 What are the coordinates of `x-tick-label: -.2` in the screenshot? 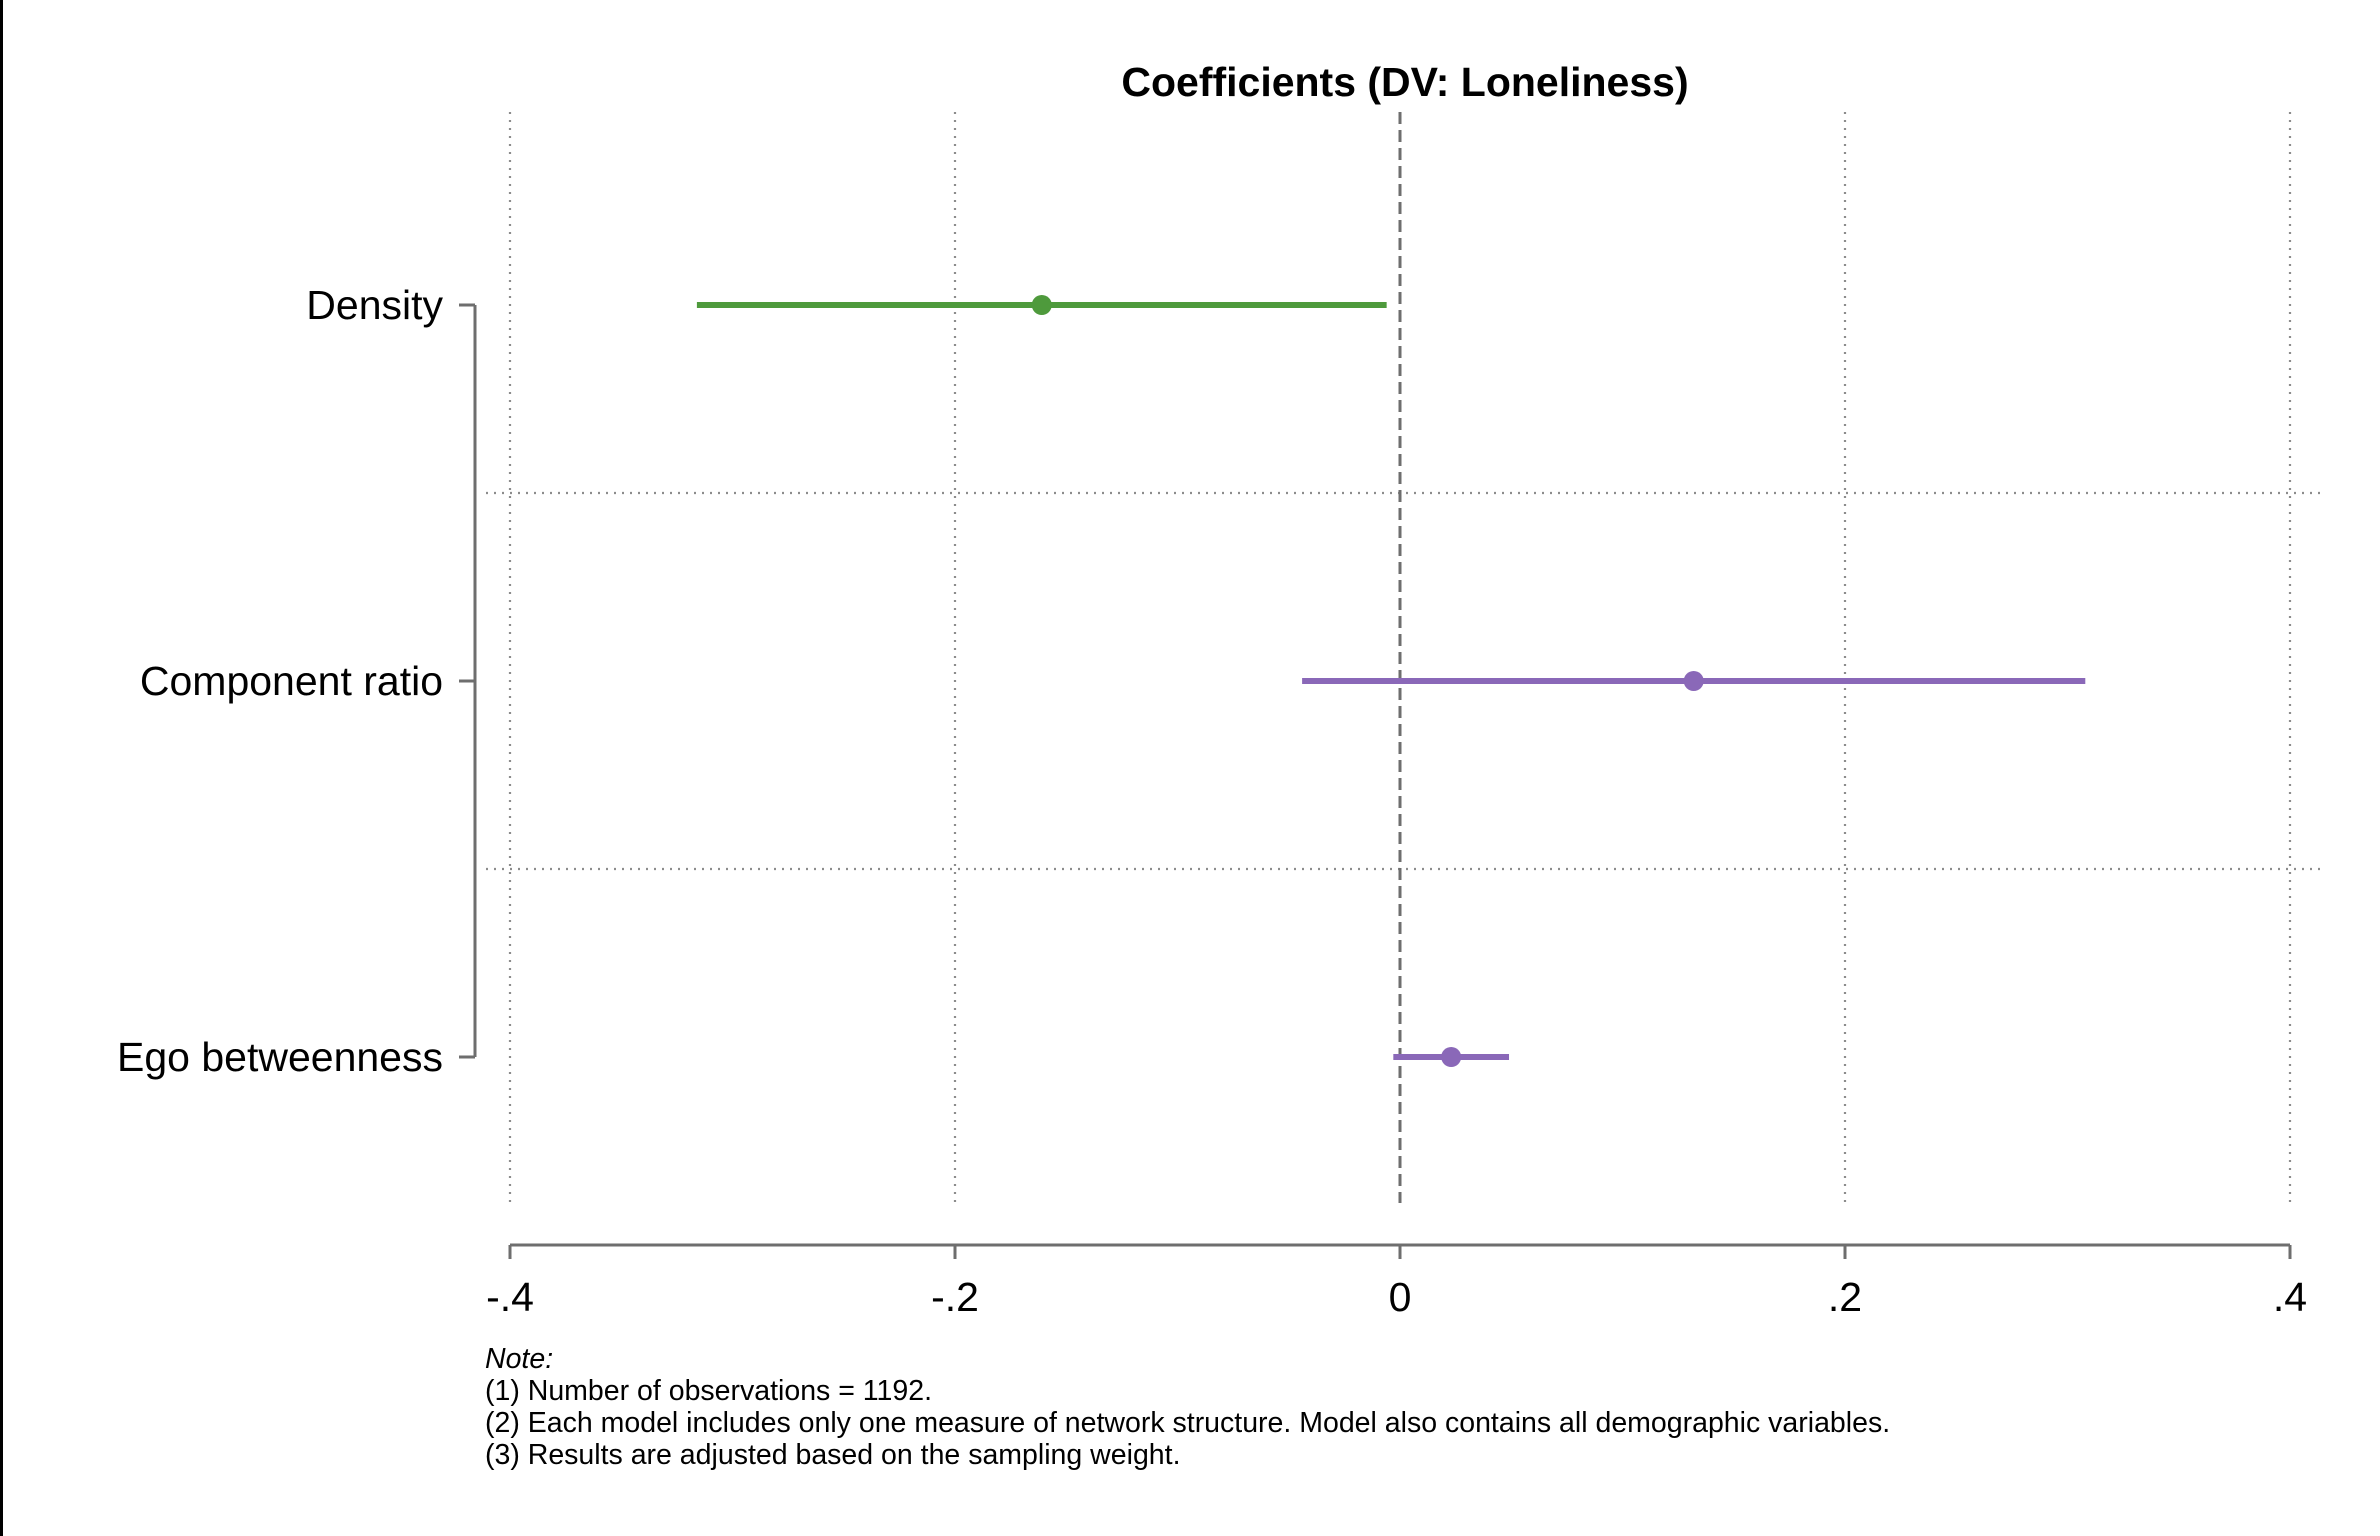 It's located at (955, 1297).